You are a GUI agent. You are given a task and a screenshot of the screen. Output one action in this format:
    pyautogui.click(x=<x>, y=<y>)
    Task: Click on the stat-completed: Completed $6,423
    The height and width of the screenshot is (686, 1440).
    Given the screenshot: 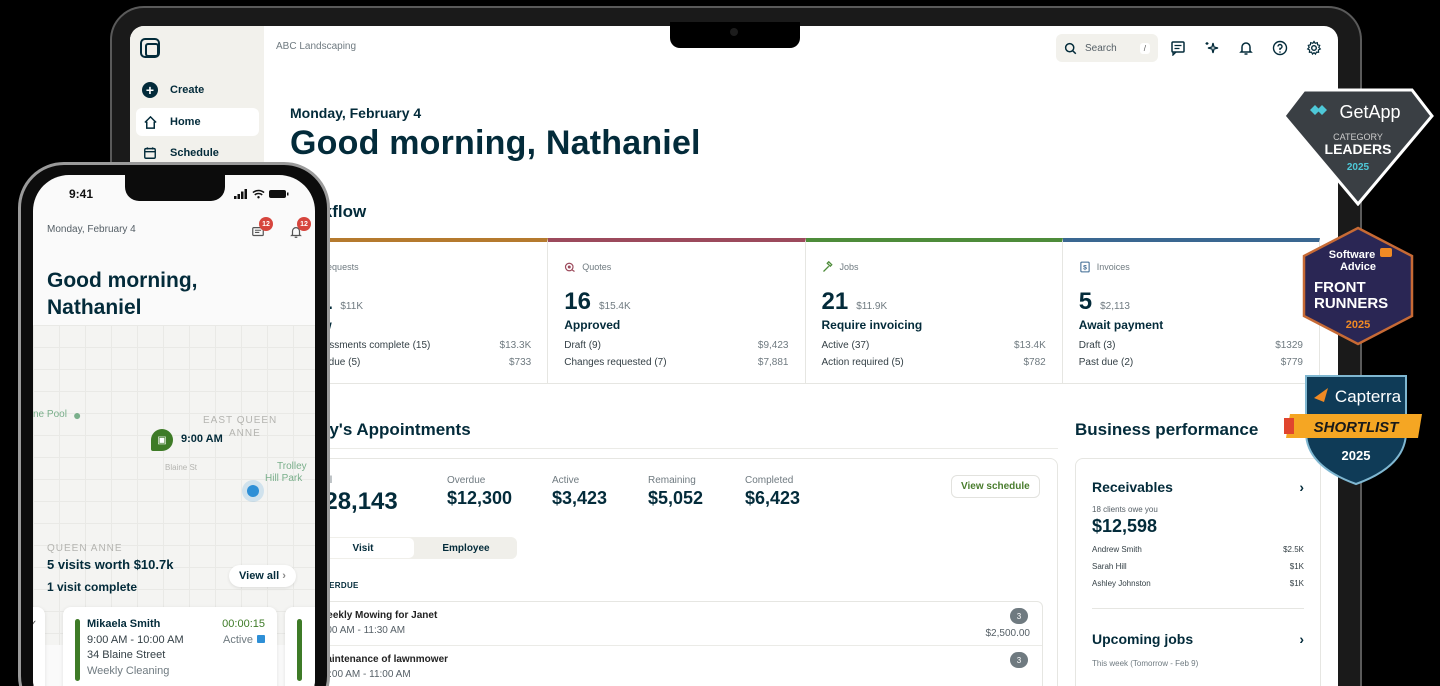 What is the action you would take?
    pyautogui.click(x=772, y=492)
    